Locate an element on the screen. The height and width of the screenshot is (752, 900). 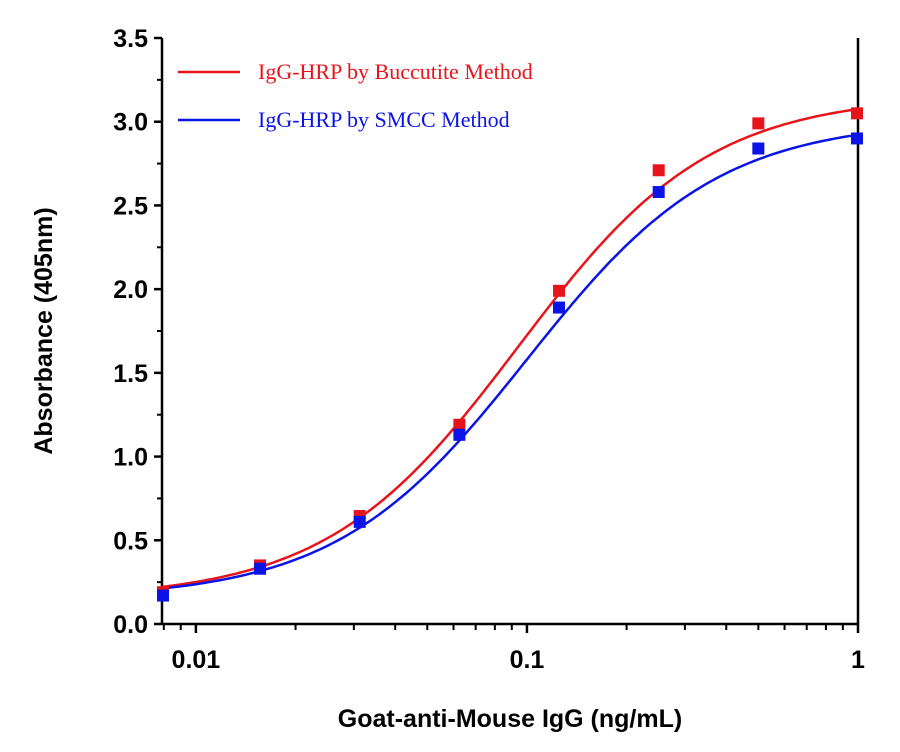
x-tick-label: 0.01 is located at coordinates (196, 660).